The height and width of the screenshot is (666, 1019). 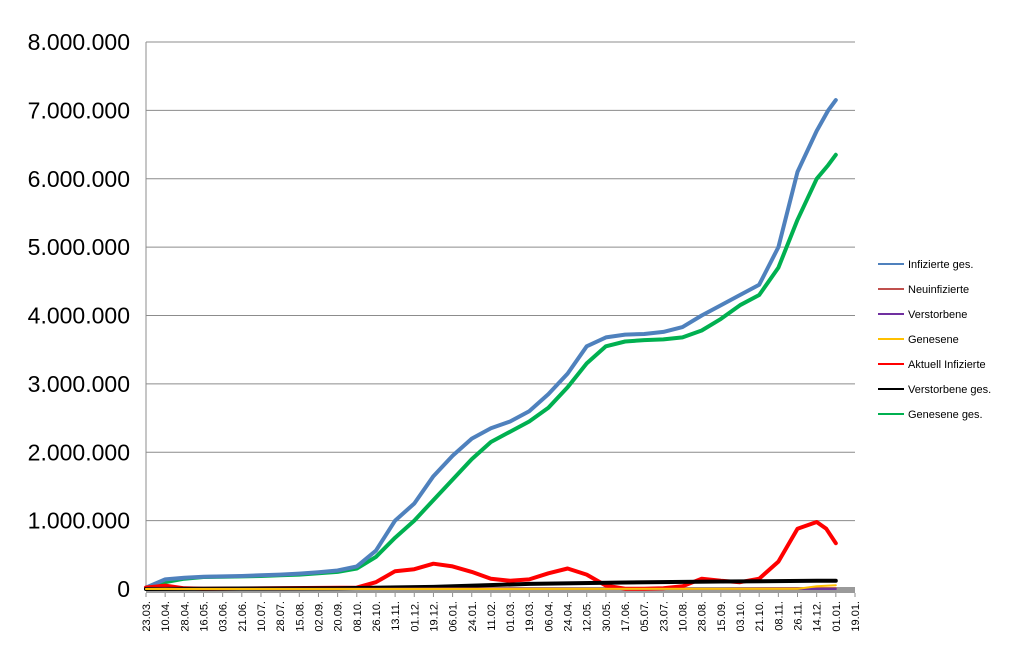 I want to click on x-tick-label: 20.09., so click(x=339, y=616).